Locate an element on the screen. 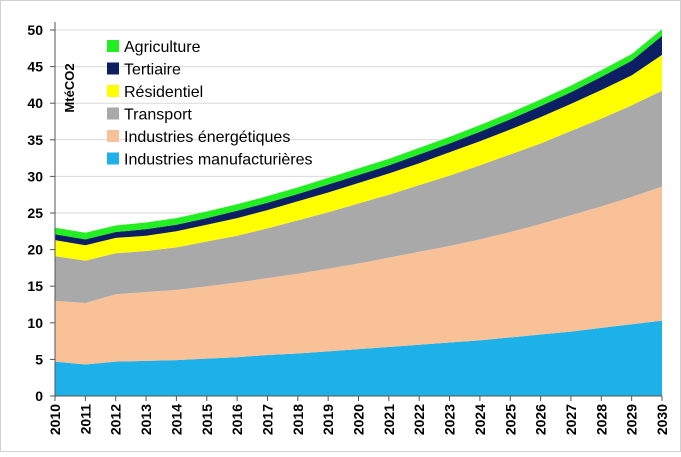  y-tick-label: 10 is located at coordinates (35, 323).